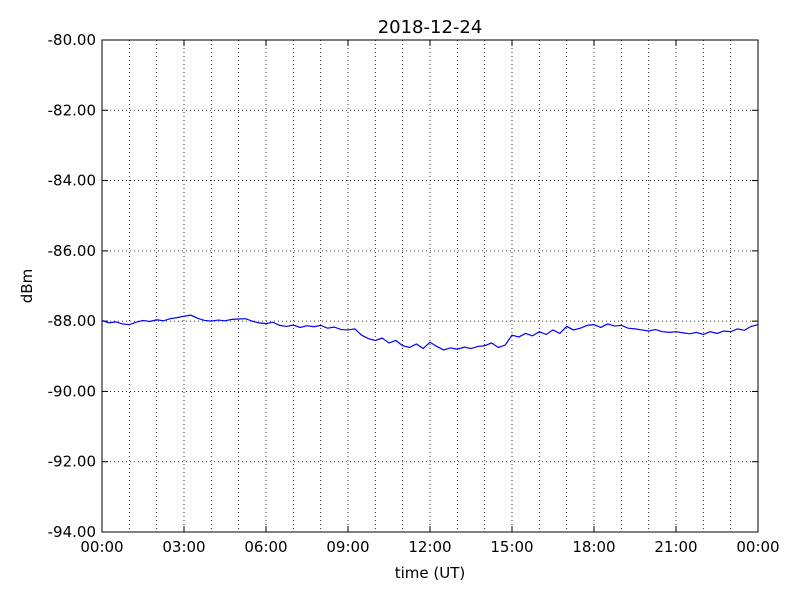 The image size is (800, 604). What do you see at coordinates (72, 181) in the screenshot?
I see `y-tick-label: -84.00` at bounding box center [72, 181].